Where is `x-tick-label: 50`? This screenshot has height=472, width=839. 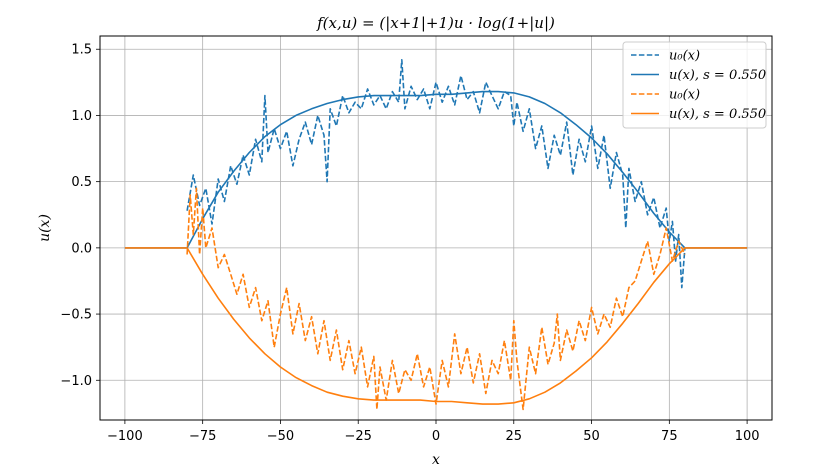
x-tick-label: 50 is located at coordinates (591, 436).